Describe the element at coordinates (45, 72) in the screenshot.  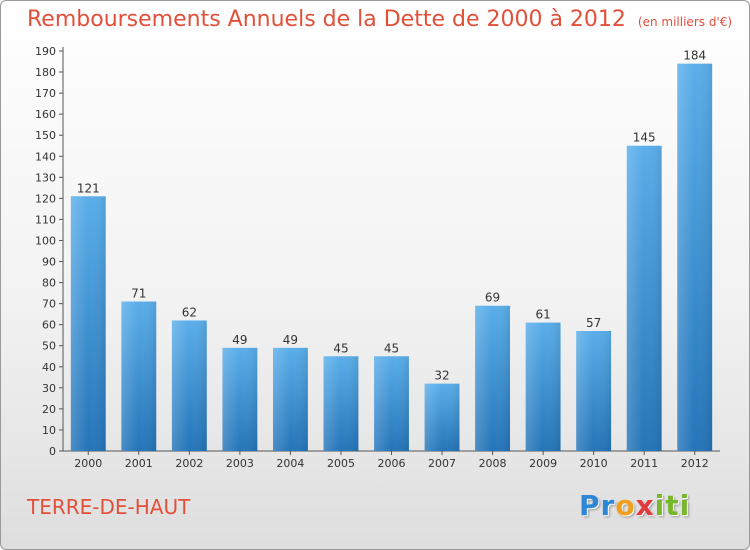
I see `y-tick-label: 180` at that location.